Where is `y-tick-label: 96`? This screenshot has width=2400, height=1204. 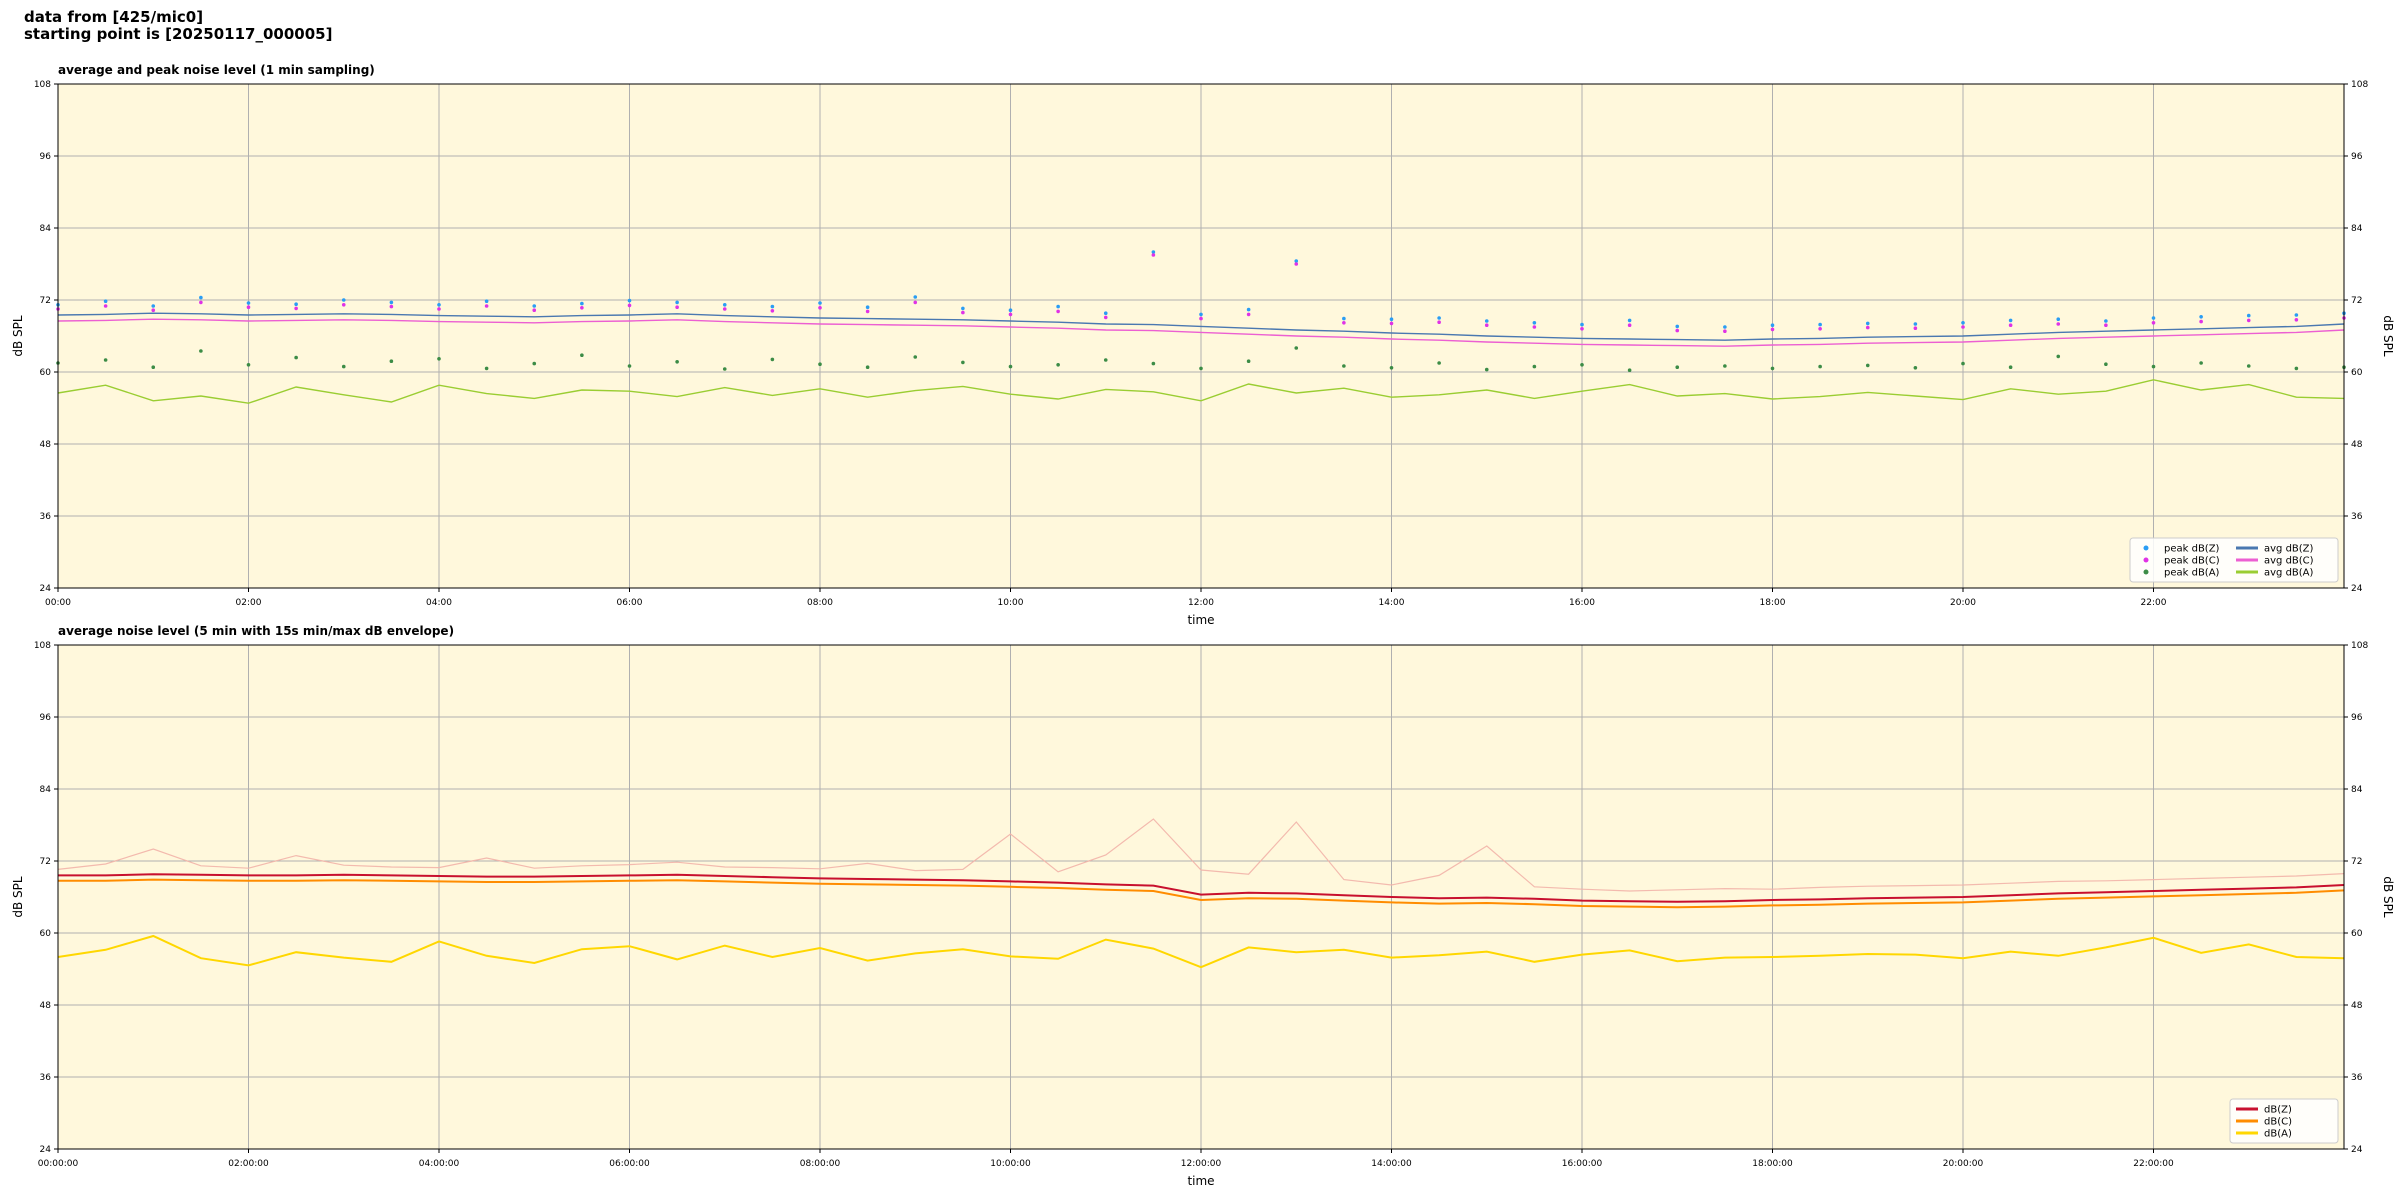 y-tick-label: 96 is located at coordinates (46, 718).